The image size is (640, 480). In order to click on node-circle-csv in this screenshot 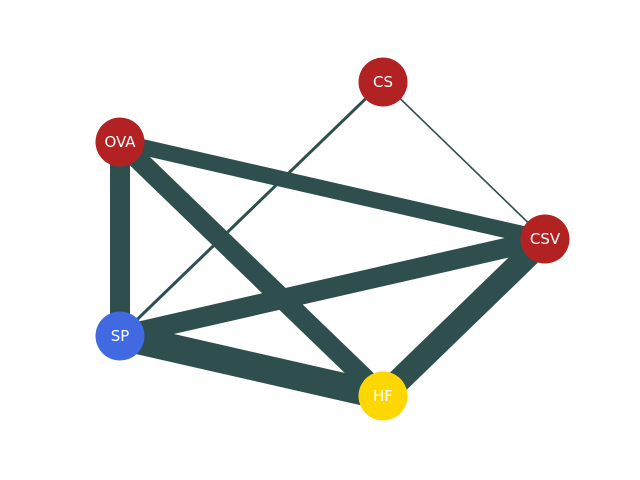, I will do `click(545, 239)`.